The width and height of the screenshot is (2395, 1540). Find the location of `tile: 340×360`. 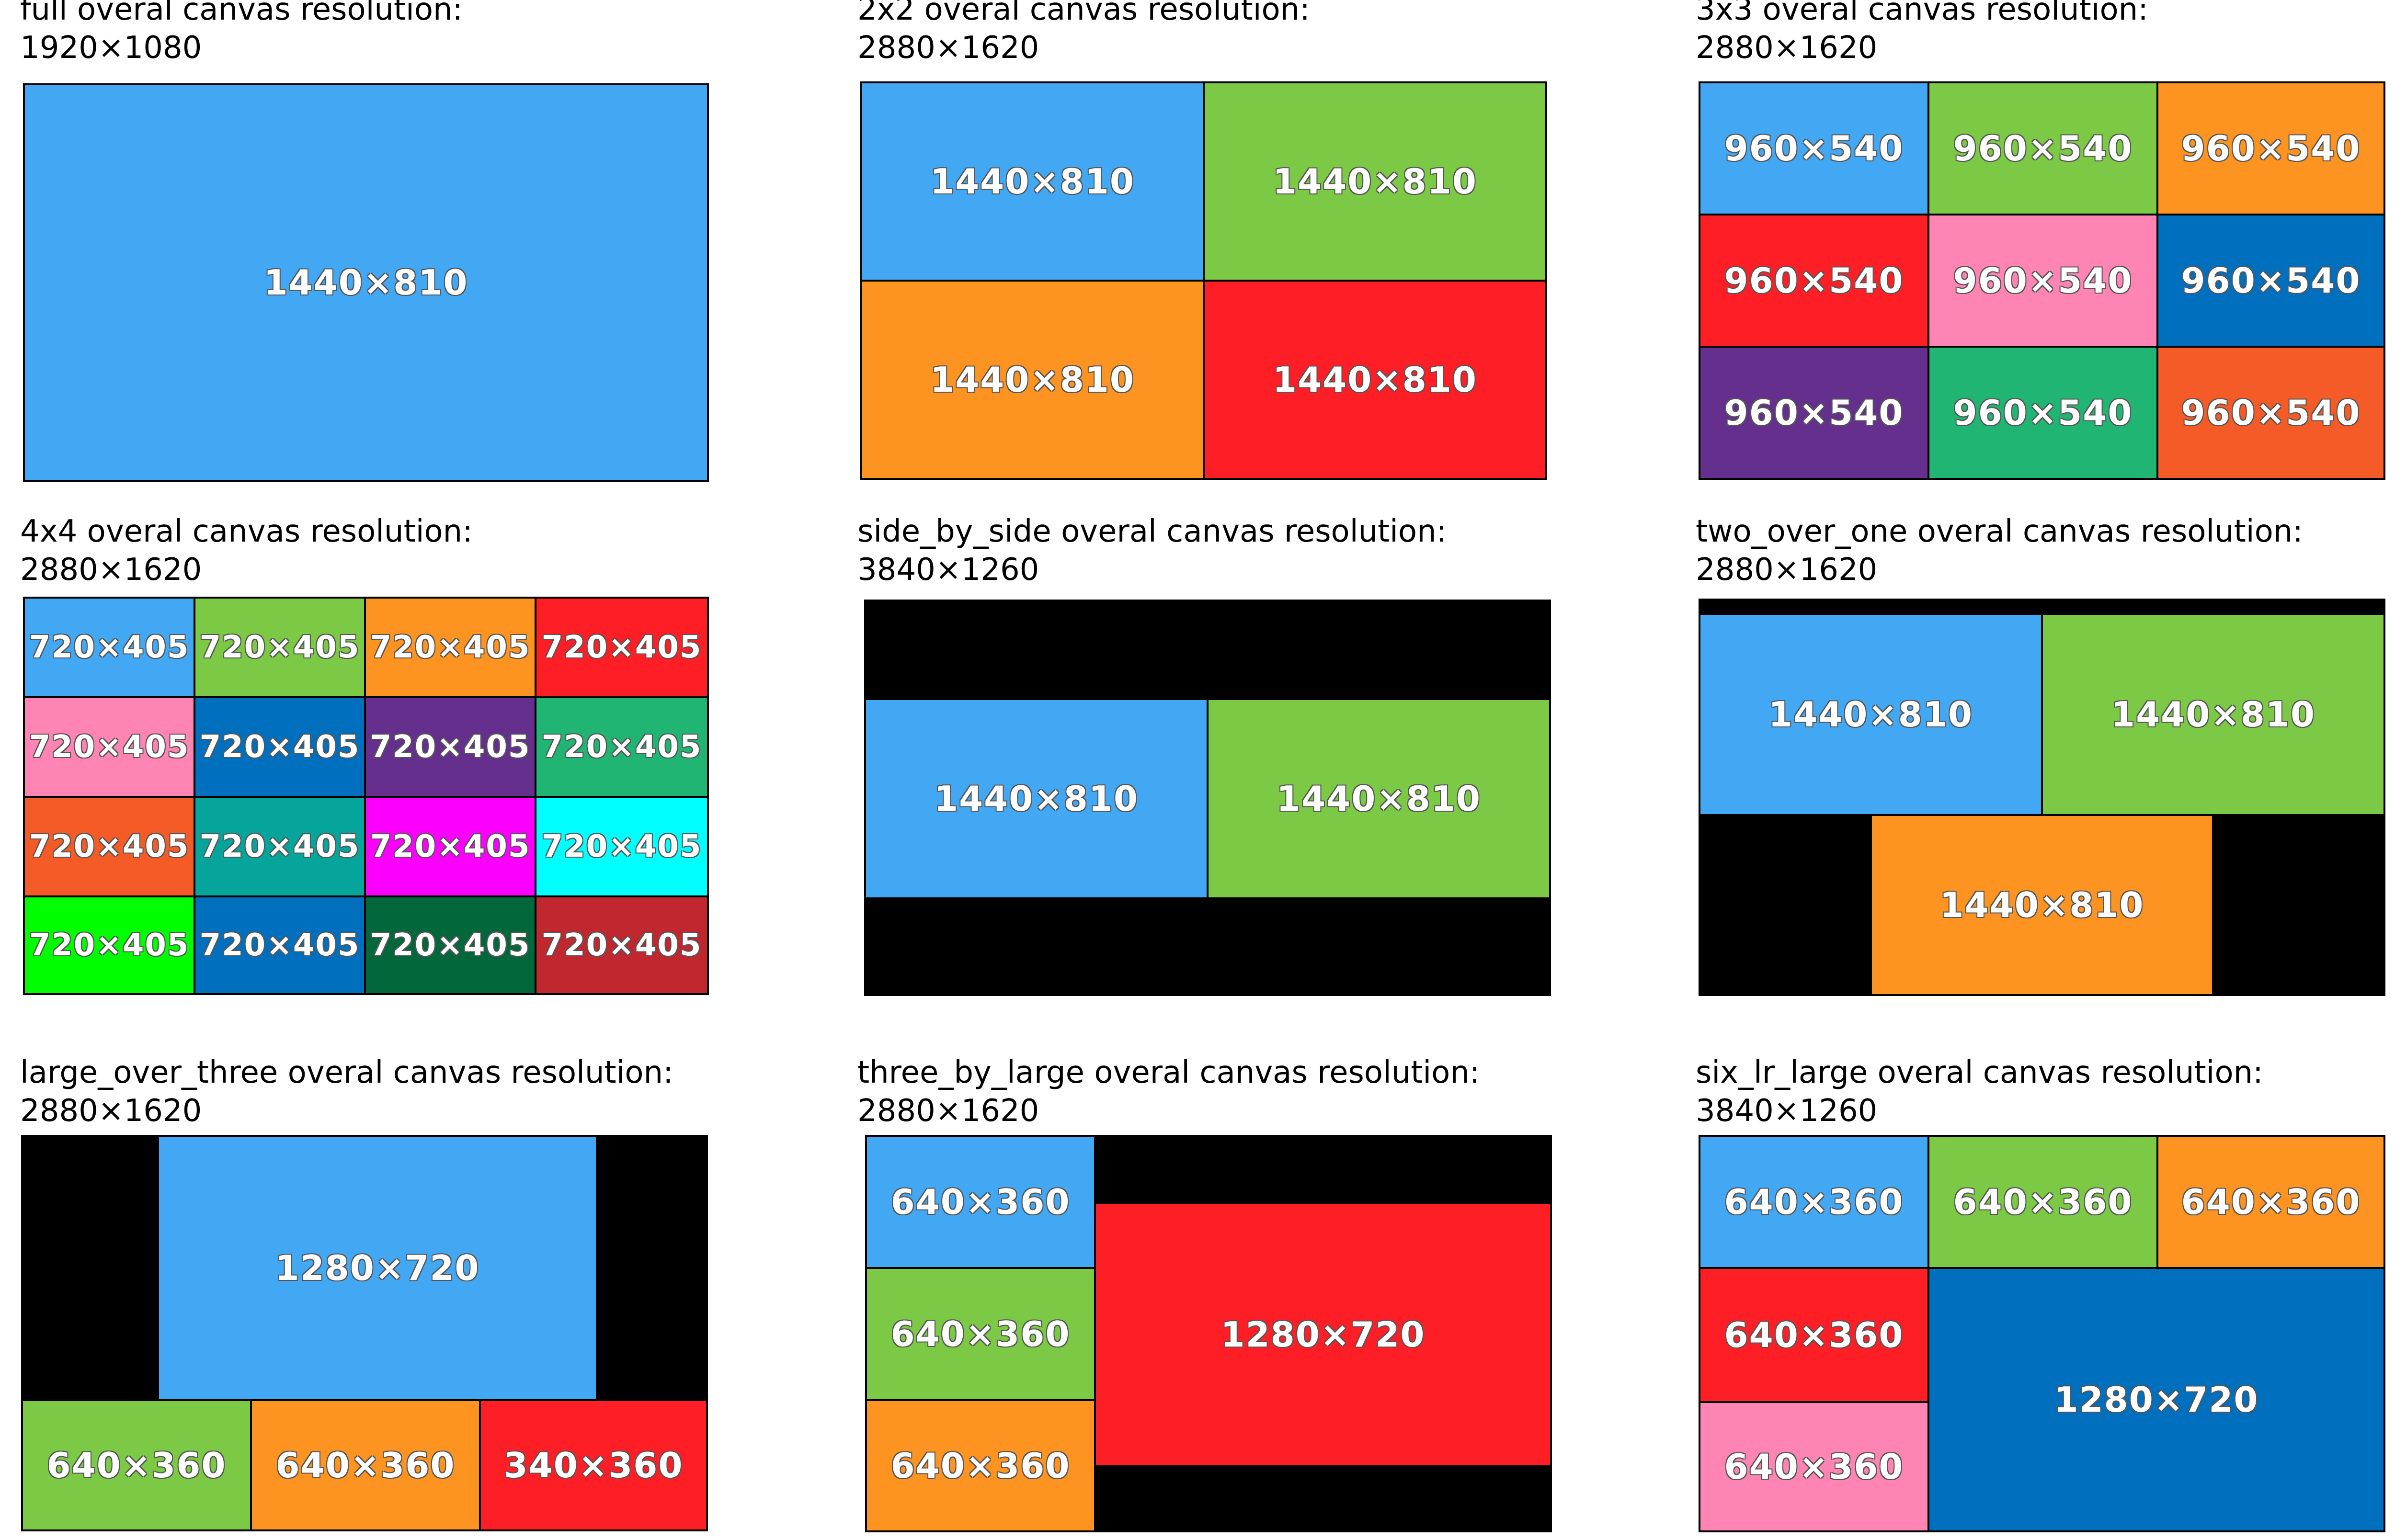

tile: 340×360 is located at coordinates (593, 1465).